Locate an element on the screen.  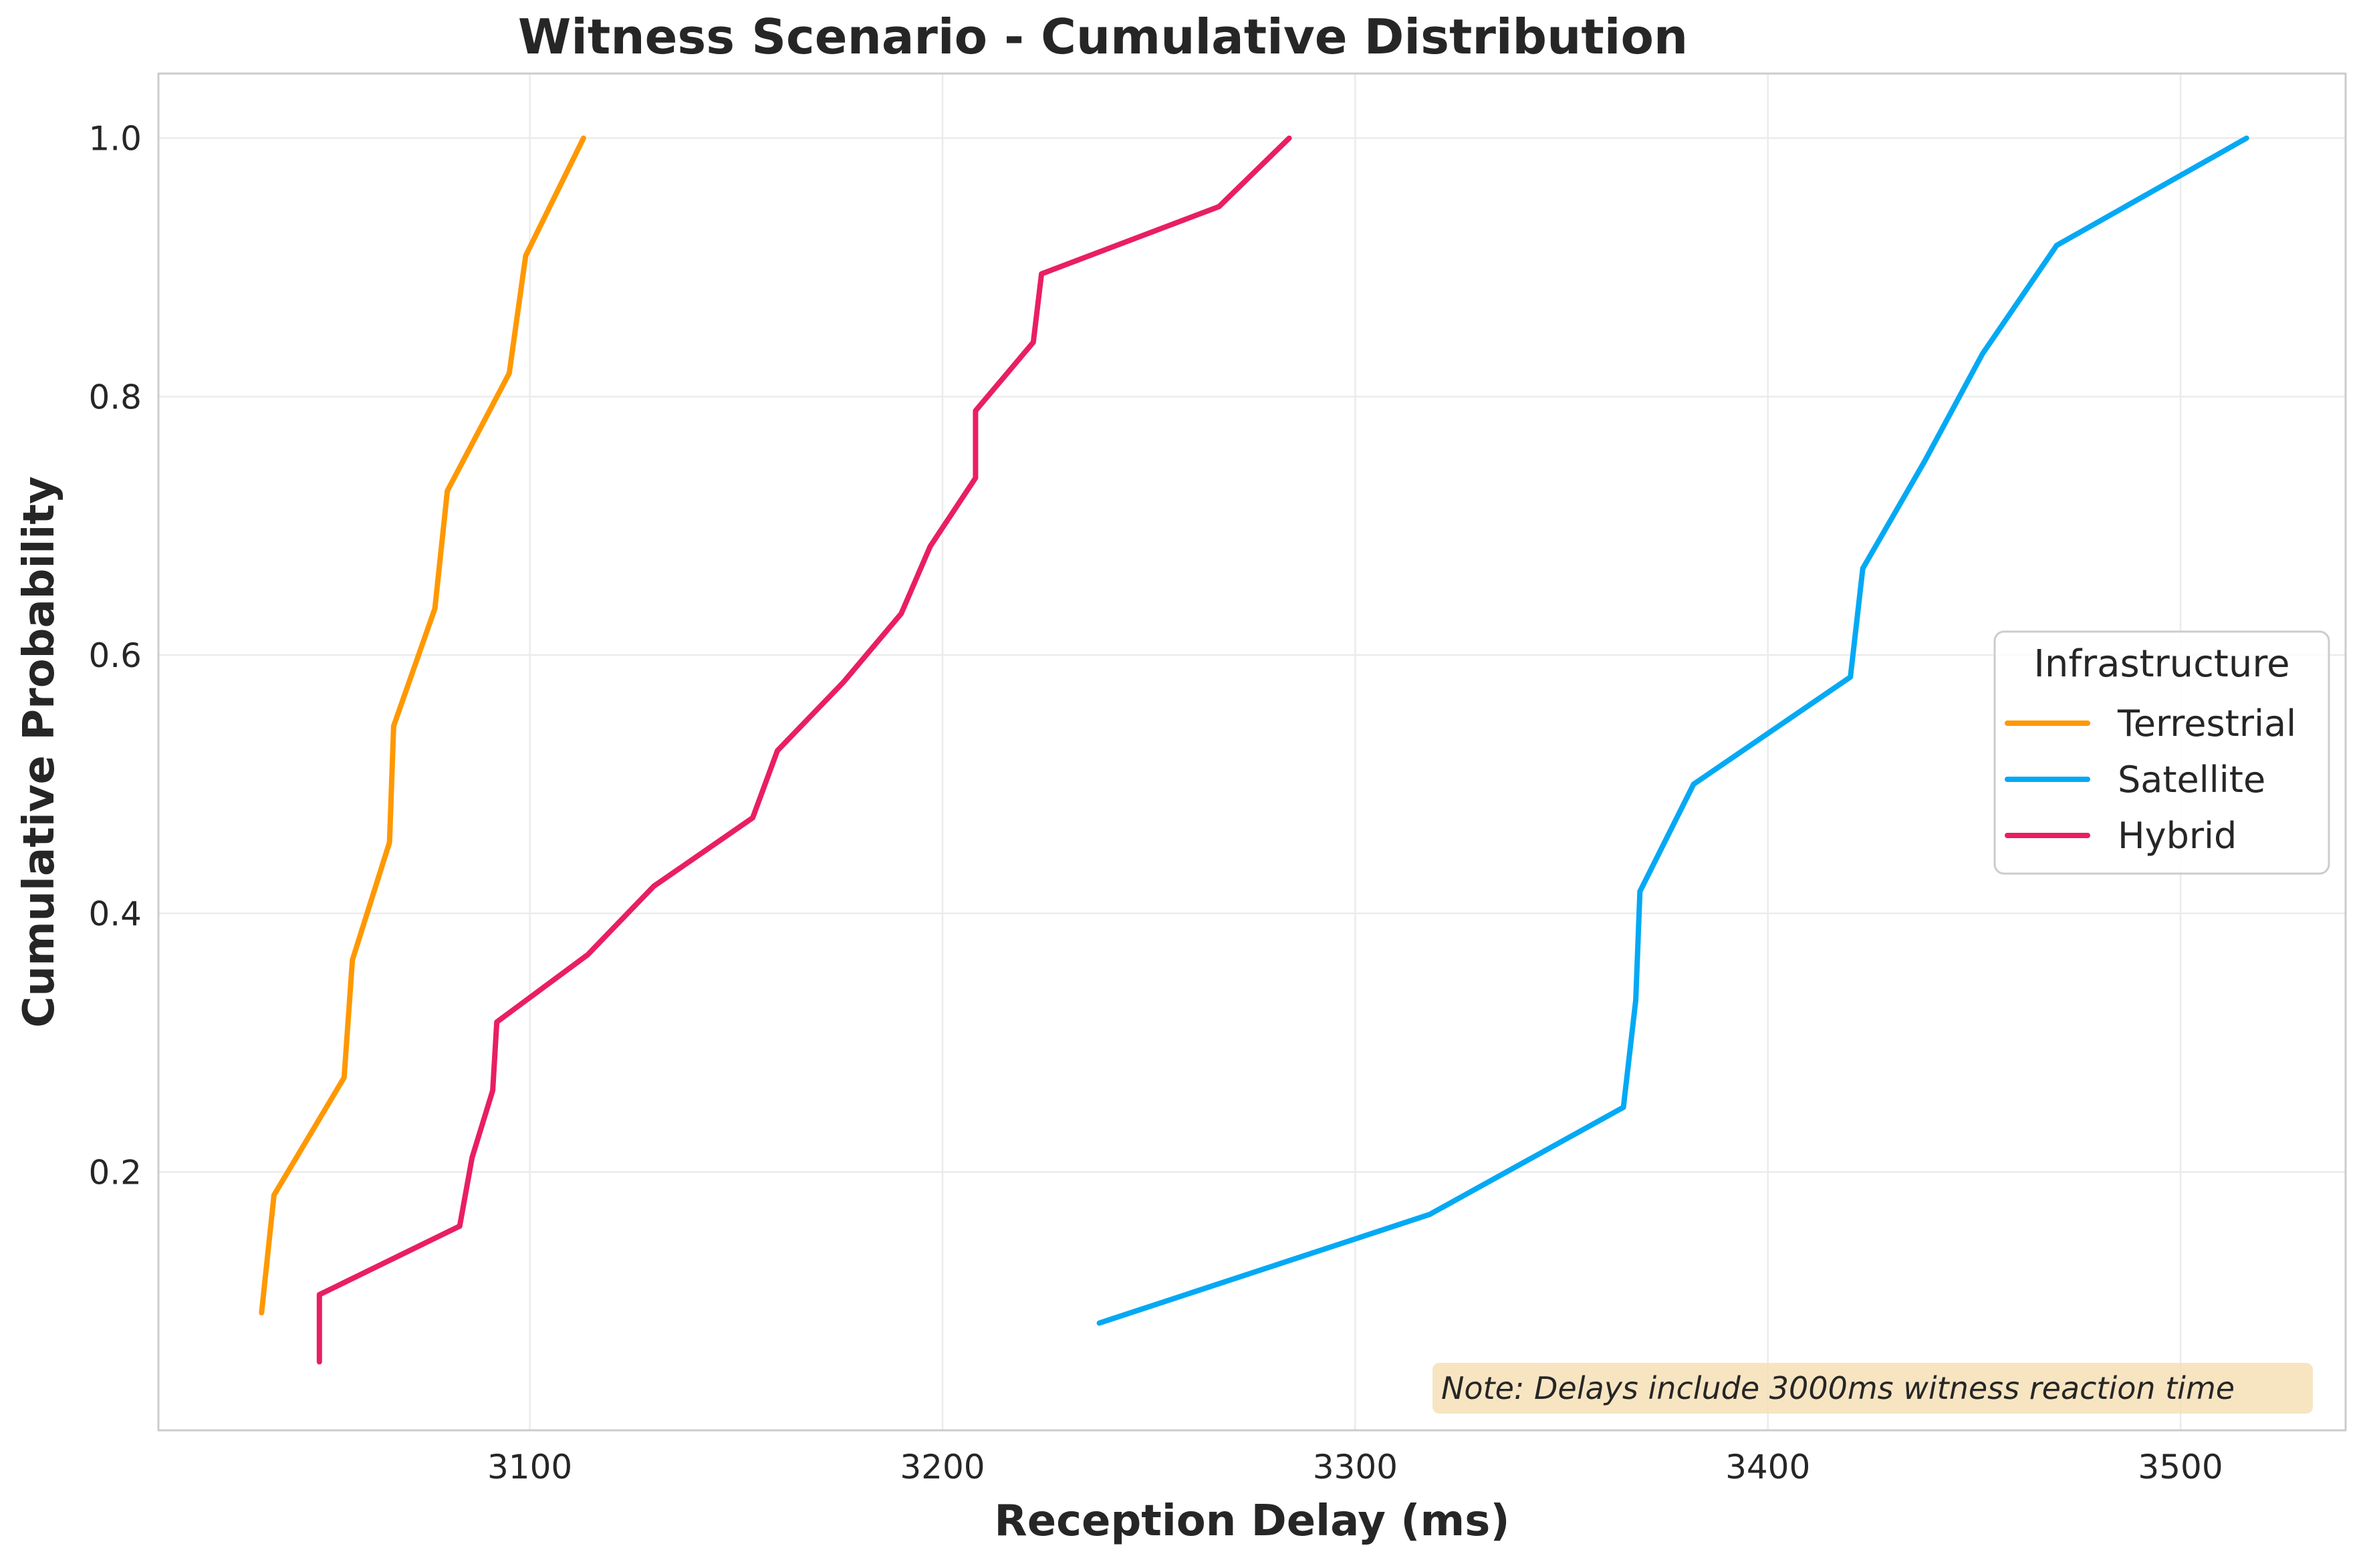
x-tick-label: 3500 is located at coordinates (2180, 1467).